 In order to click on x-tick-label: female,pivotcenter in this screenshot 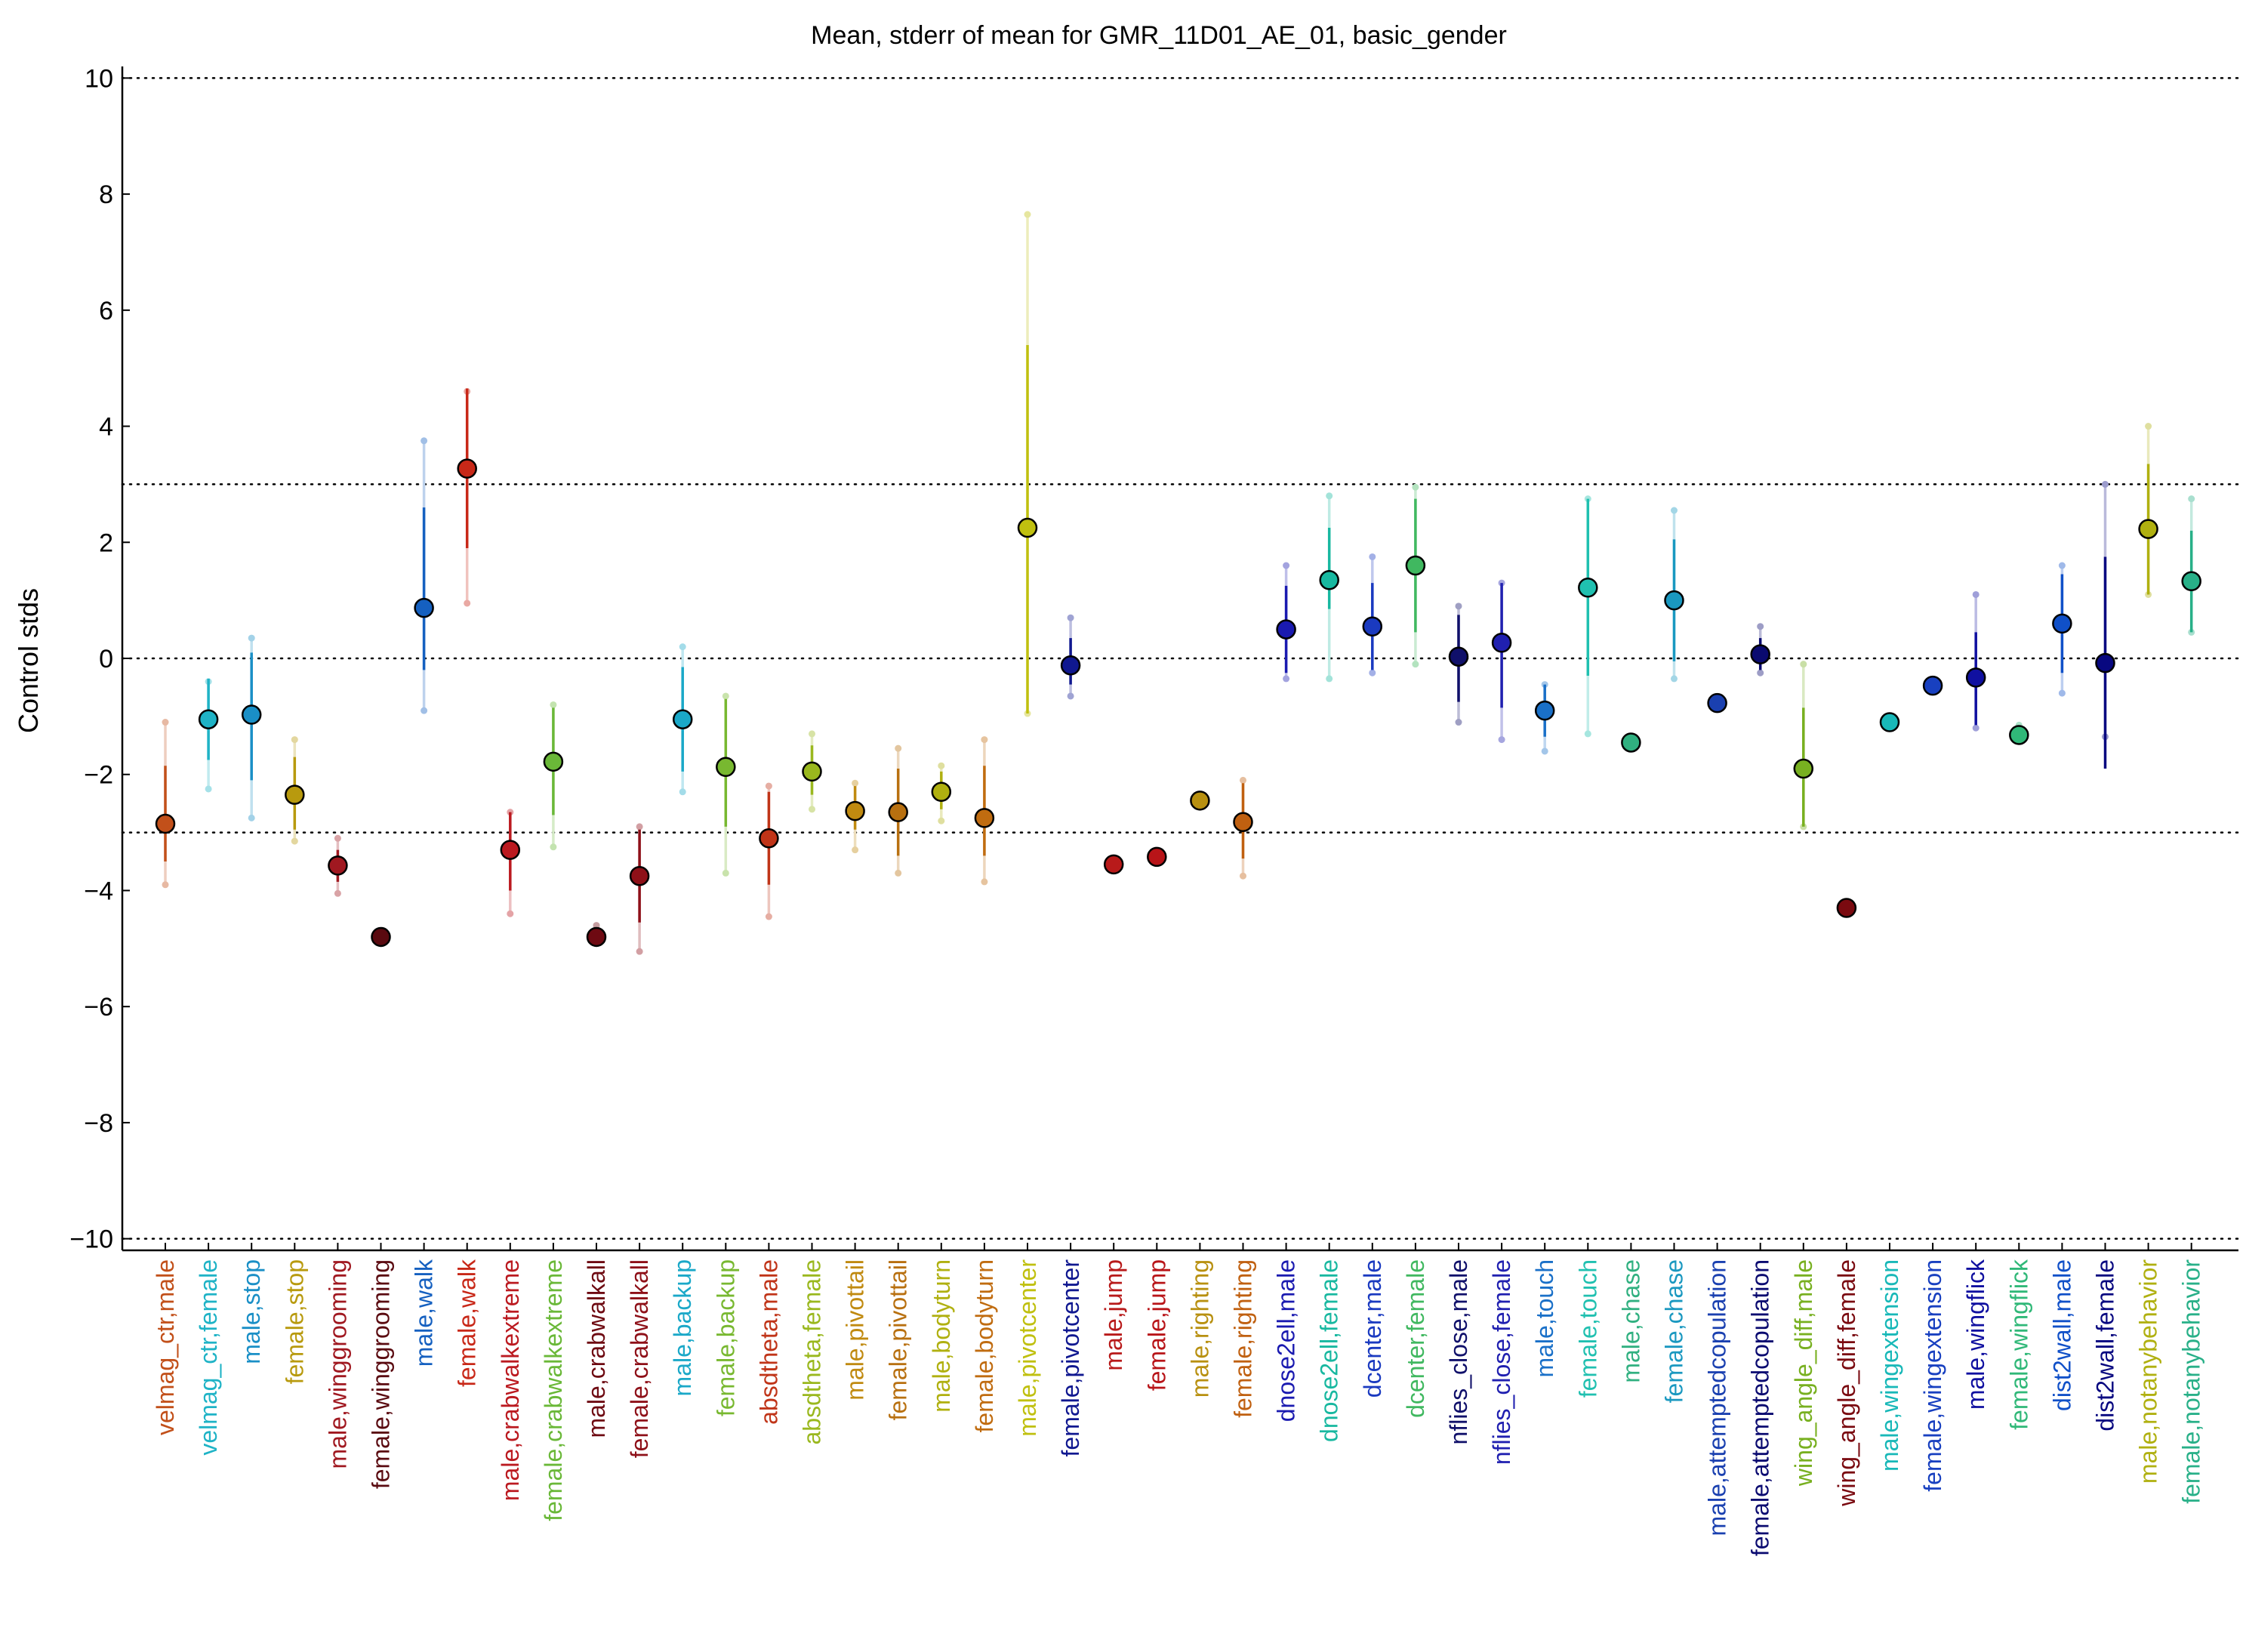, I will do `click(1071, 1358)`.